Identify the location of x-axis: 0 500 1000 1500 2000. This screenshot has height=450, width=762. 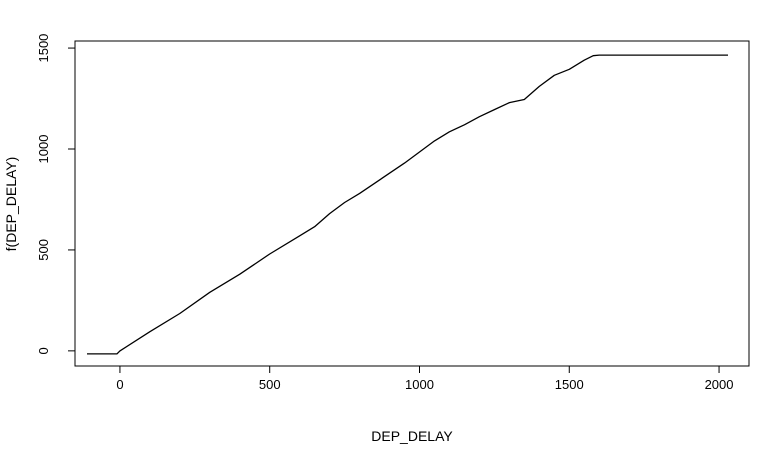
(425, 378).